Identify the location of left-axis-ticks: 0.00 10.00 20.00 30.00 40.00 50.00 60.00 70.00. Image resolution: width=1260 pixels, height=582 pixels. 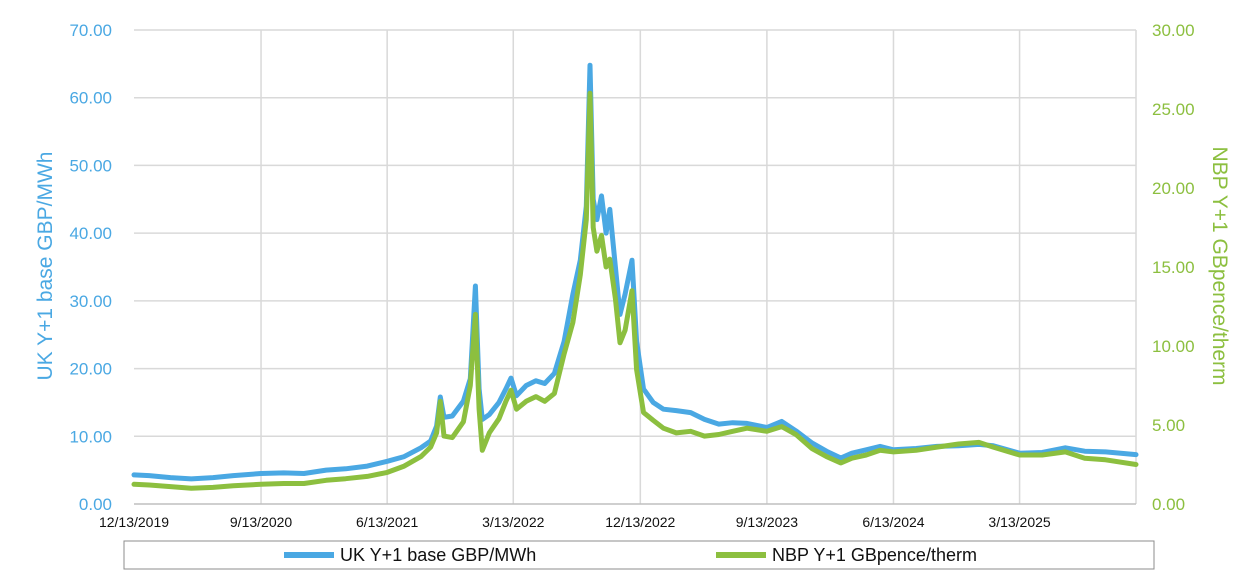
(90, 267).